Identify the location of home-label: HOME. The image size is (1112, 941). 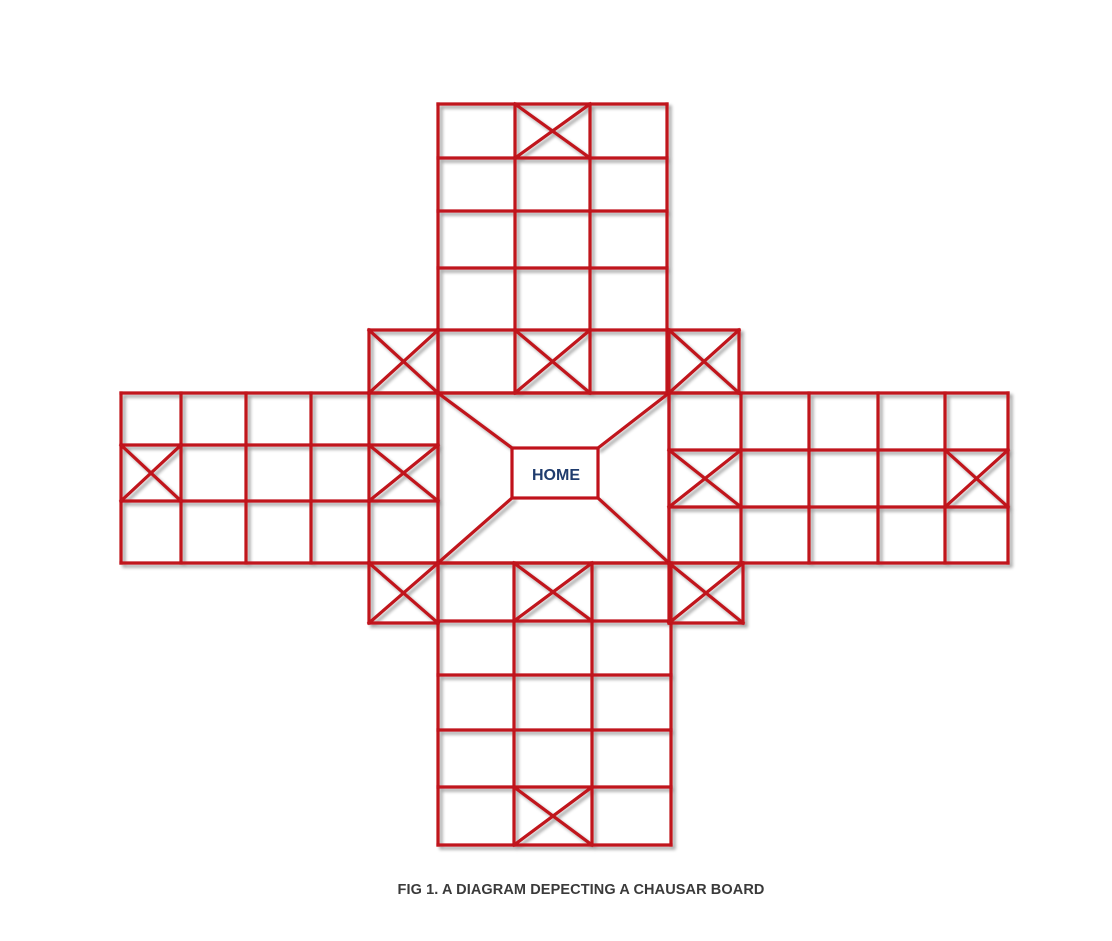
(556, 475).